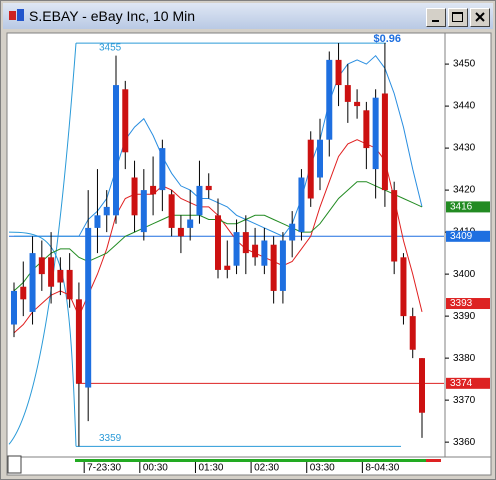  I want to click on price-marker-label: 3416, so click(461, 207).